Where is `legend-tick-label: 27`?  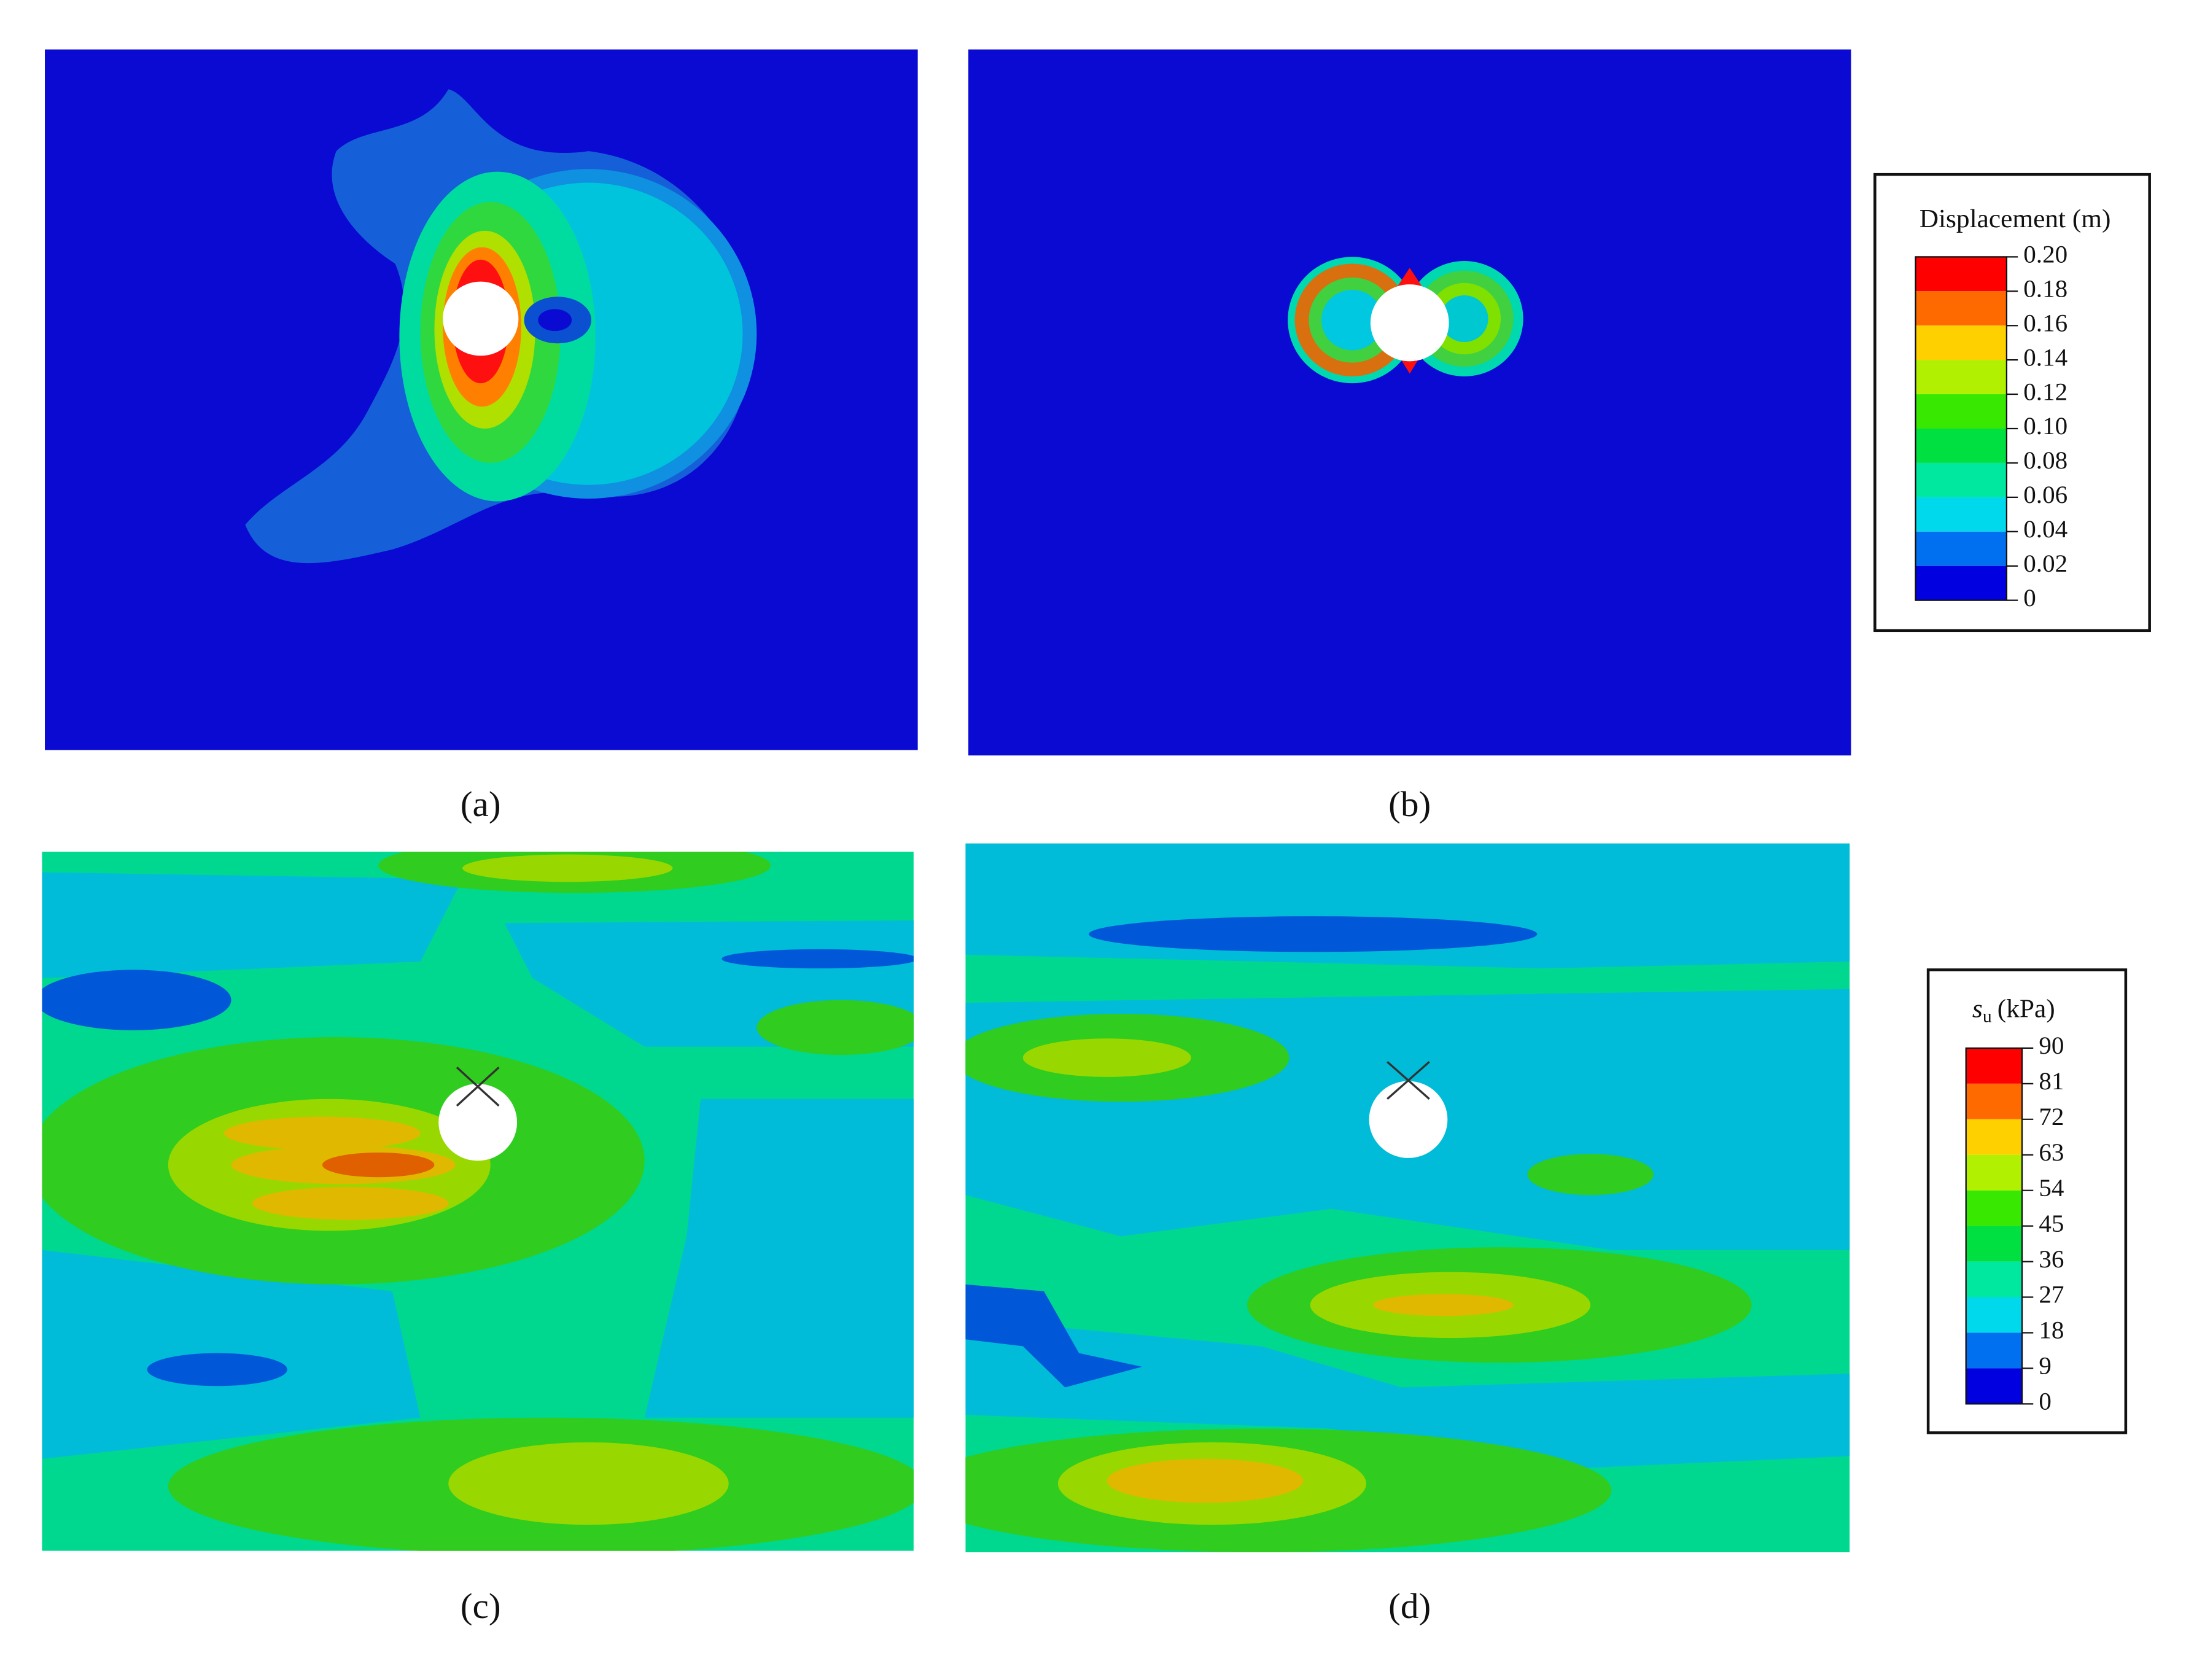
legend-tick-label: 27 is located at coordinates (2051, 1295).